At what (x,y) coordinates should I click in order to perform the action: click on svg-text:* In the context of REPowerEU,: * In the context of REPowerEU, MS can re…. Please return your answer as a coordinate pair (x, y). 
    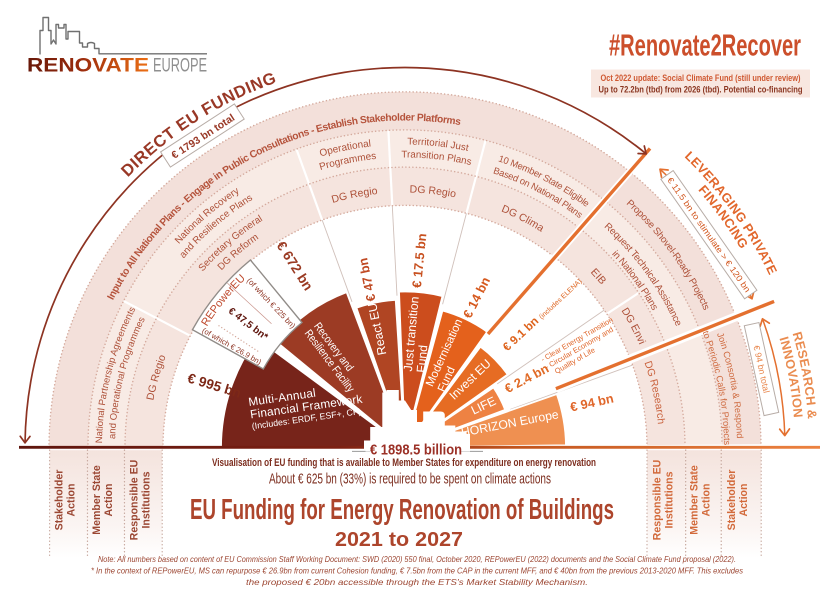
    Looking at the image, I should click on (417, 571).